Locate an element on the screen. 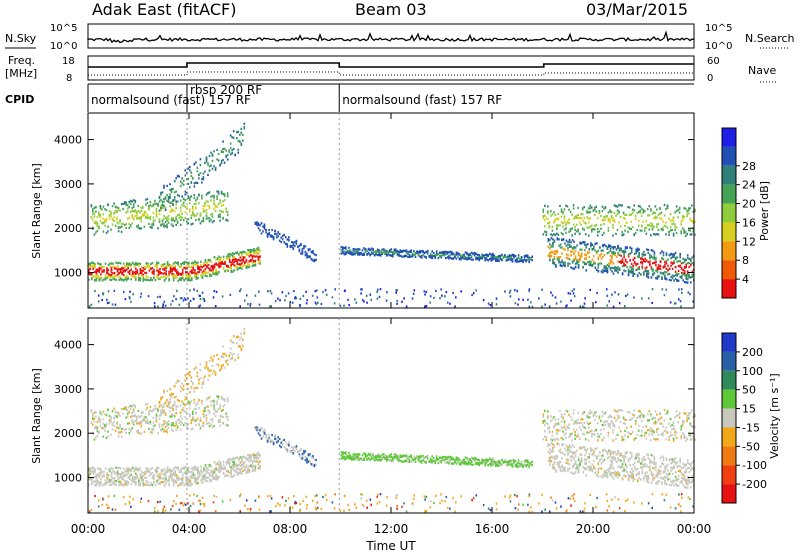 The width and height of the screenshot is (800, 554). power-colorbar: 4 8 12 16 20 24 28 is located at coordinates (738, 213).